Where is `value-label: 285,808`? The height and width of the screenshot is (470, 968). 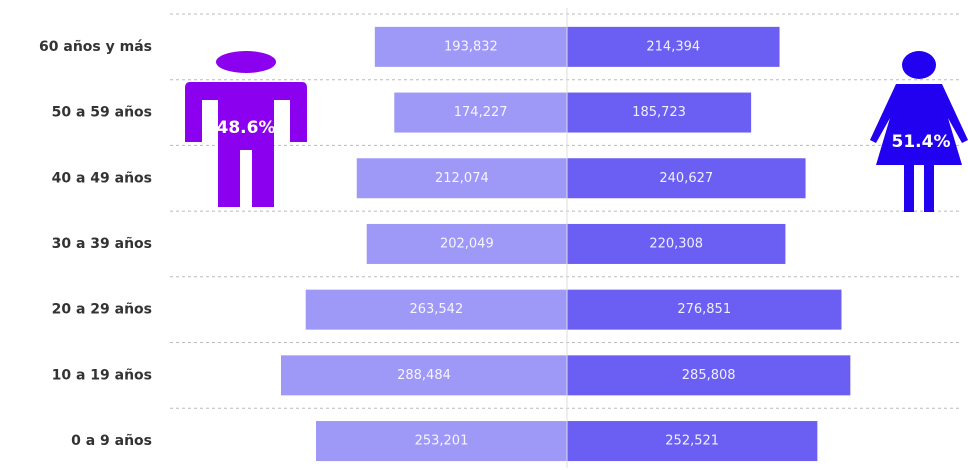
value-label: 285,808 is located at coordinates (709, 375).